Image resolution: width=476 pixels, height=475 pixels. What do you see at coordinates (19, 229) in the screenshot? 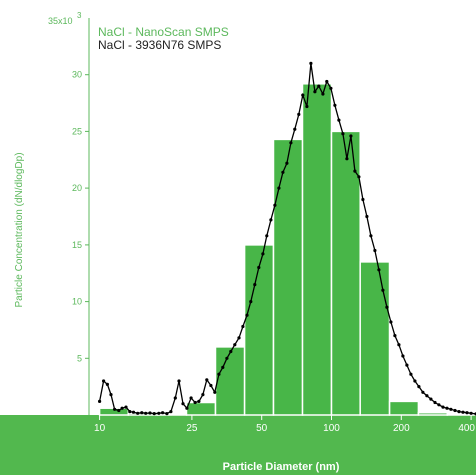
I see `y-axis-title: Particle Concentration (dN/dlogDp)` at bounding box center [19, 229].